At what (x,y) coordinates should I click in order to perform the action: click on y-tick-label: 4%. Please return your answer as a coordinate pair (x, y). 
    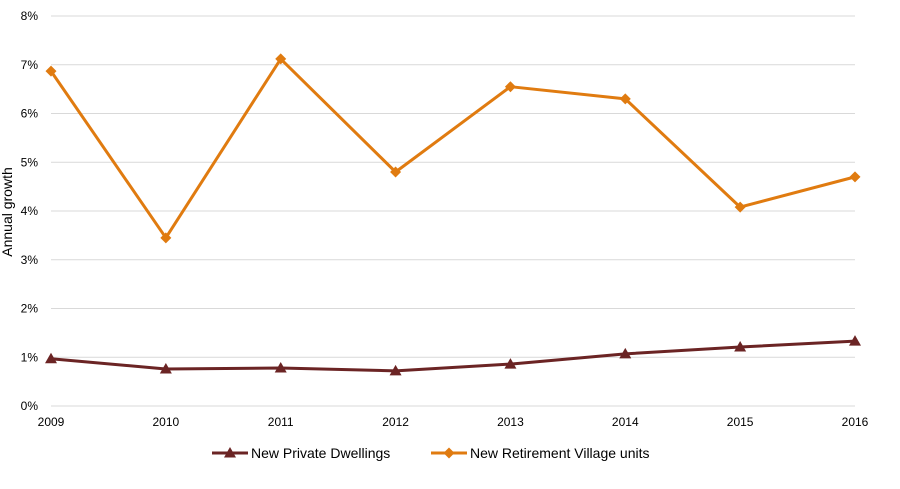
    Looking at the image, I should click on (30, 211).